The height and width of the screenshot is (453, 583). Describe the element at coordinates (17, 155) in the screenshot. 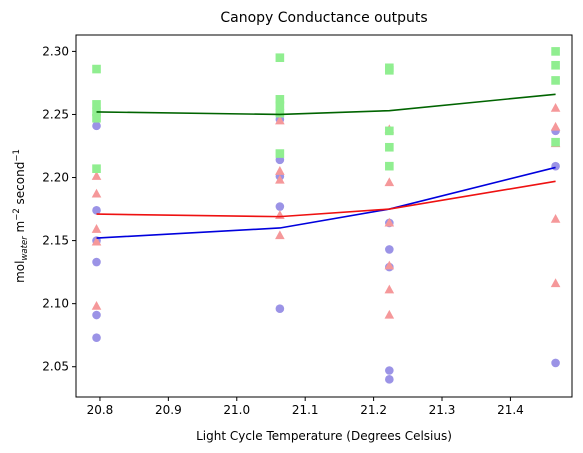

I see `y-axis-label-sup2: −1` at that location.